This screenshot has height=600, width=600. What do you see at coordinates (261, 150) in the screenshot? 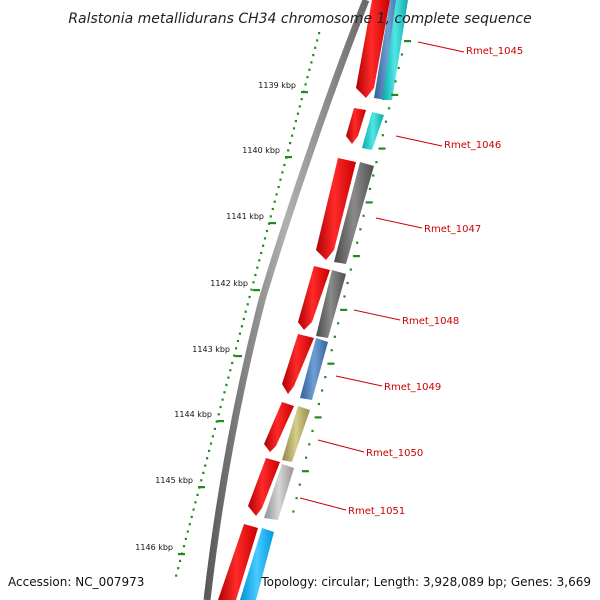
I see `kbp-label: 1140 kbp` at bounding box center [261, 150].